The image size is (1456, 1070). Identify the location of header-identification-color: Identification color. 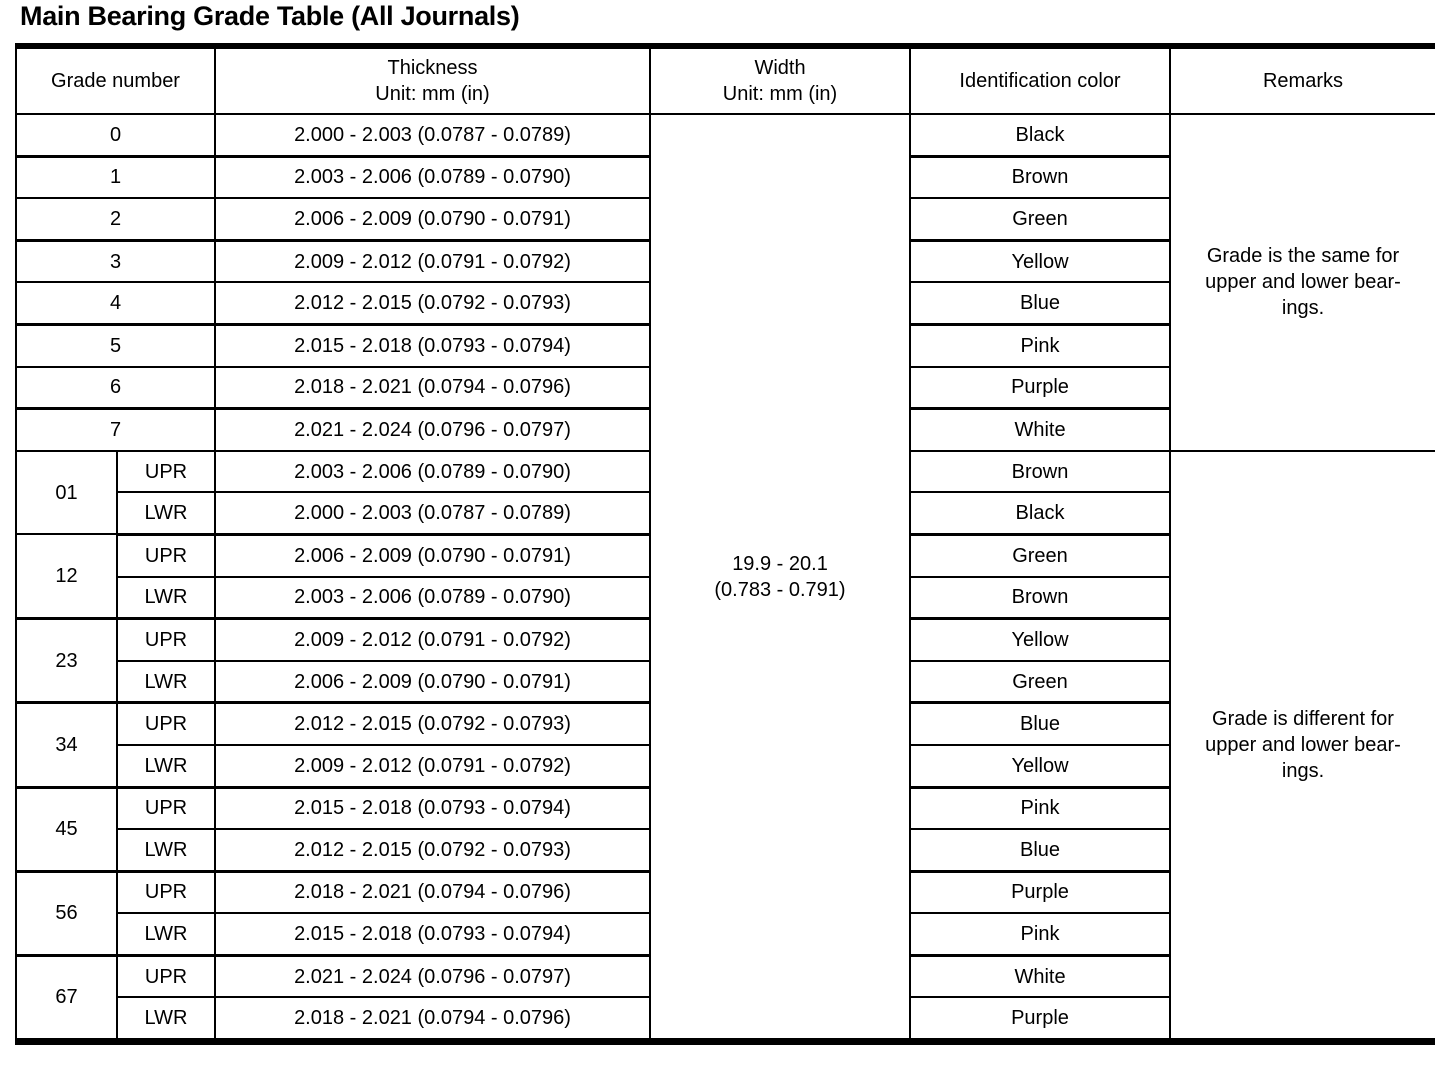
(1040, 80).